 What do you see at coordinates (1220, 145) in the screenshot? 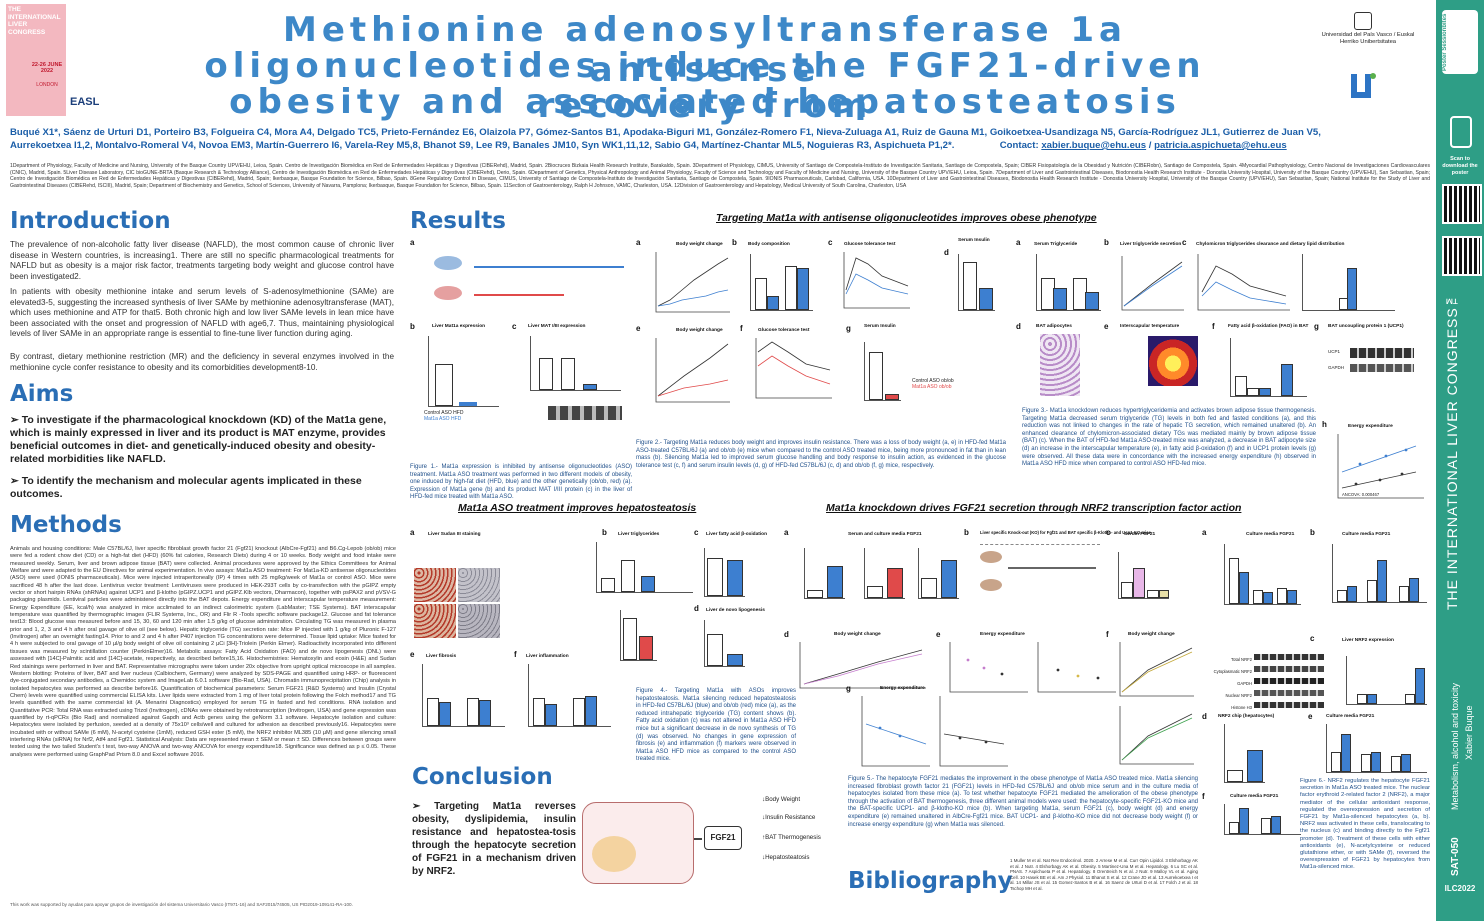
I see `contact-email-link-2: patricia.aspichueta@ehu.eus` at bounding box center [1220, 145].